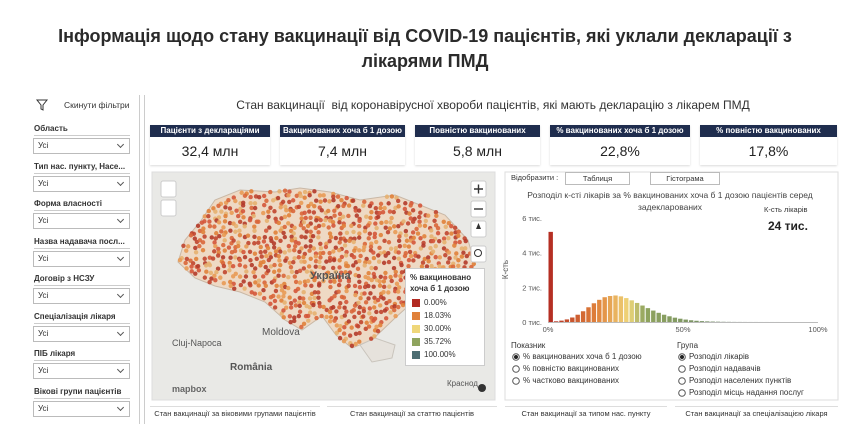  I want to click on measure-option: % вакцинованих хоча б 1 дозою, so click(582, 356).